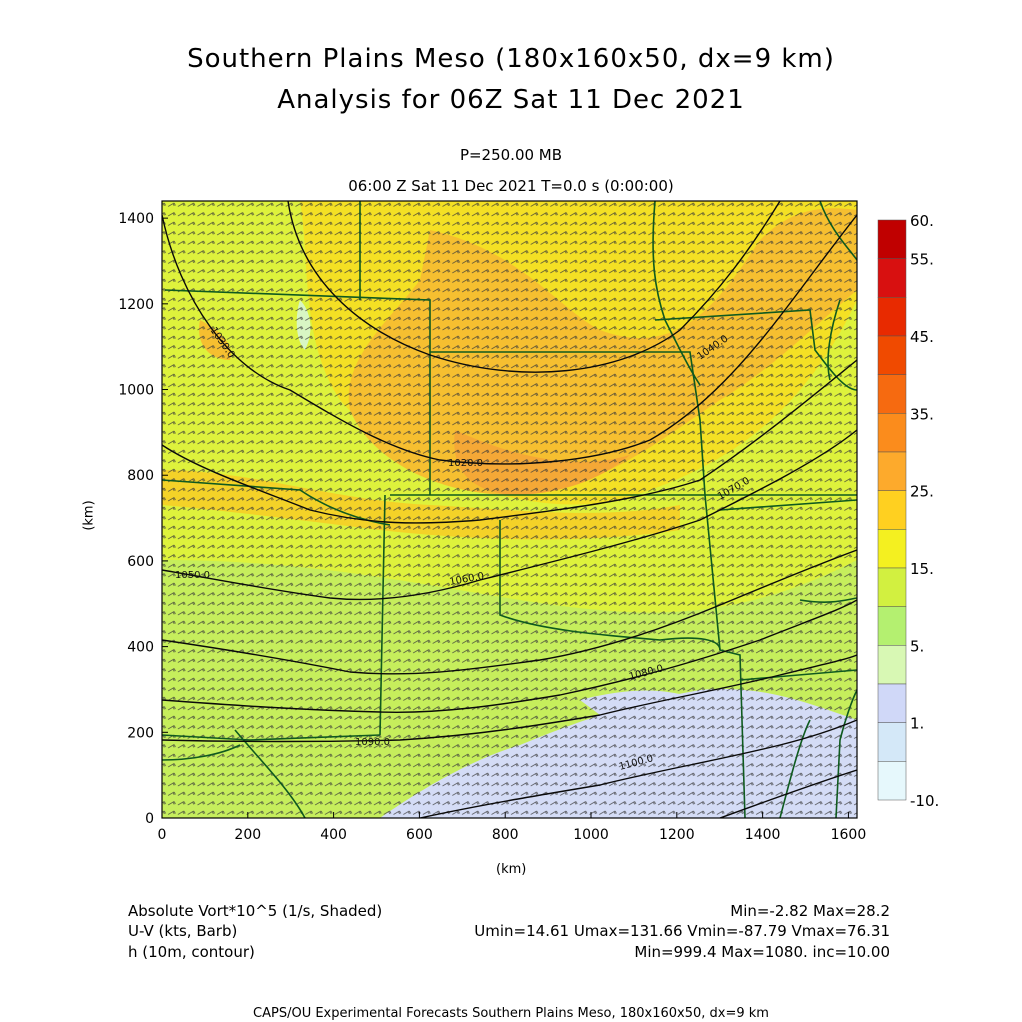 This screenshot has width=1022, height=1022. I want to click on x-tick-label: 200, so click(247, 835).